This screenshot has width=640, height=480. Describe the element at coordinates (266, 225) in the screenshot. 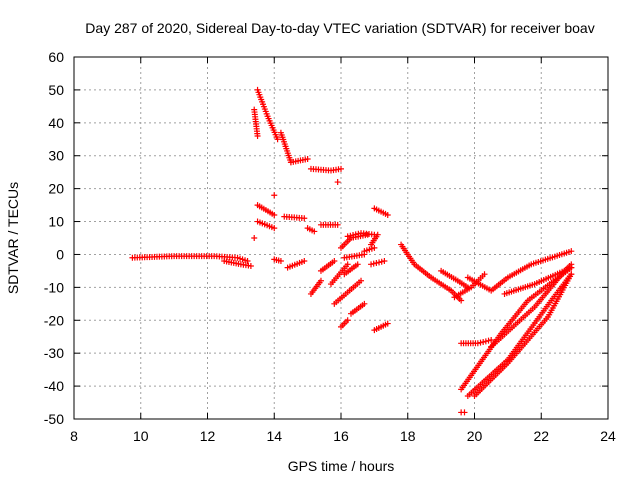

I see `series-arc11` at that location.